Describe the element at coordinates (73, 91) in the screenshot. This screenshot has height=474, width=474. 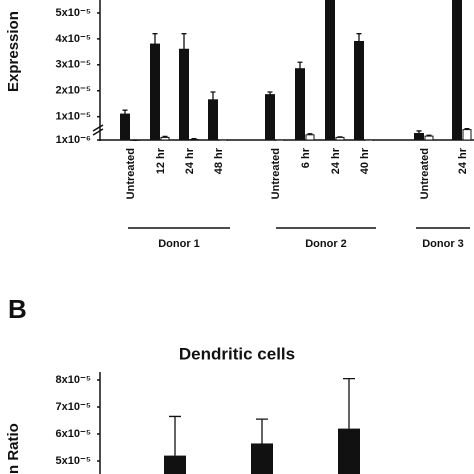
I see `y-tick-label: 2x10⁻⁵` at that location.